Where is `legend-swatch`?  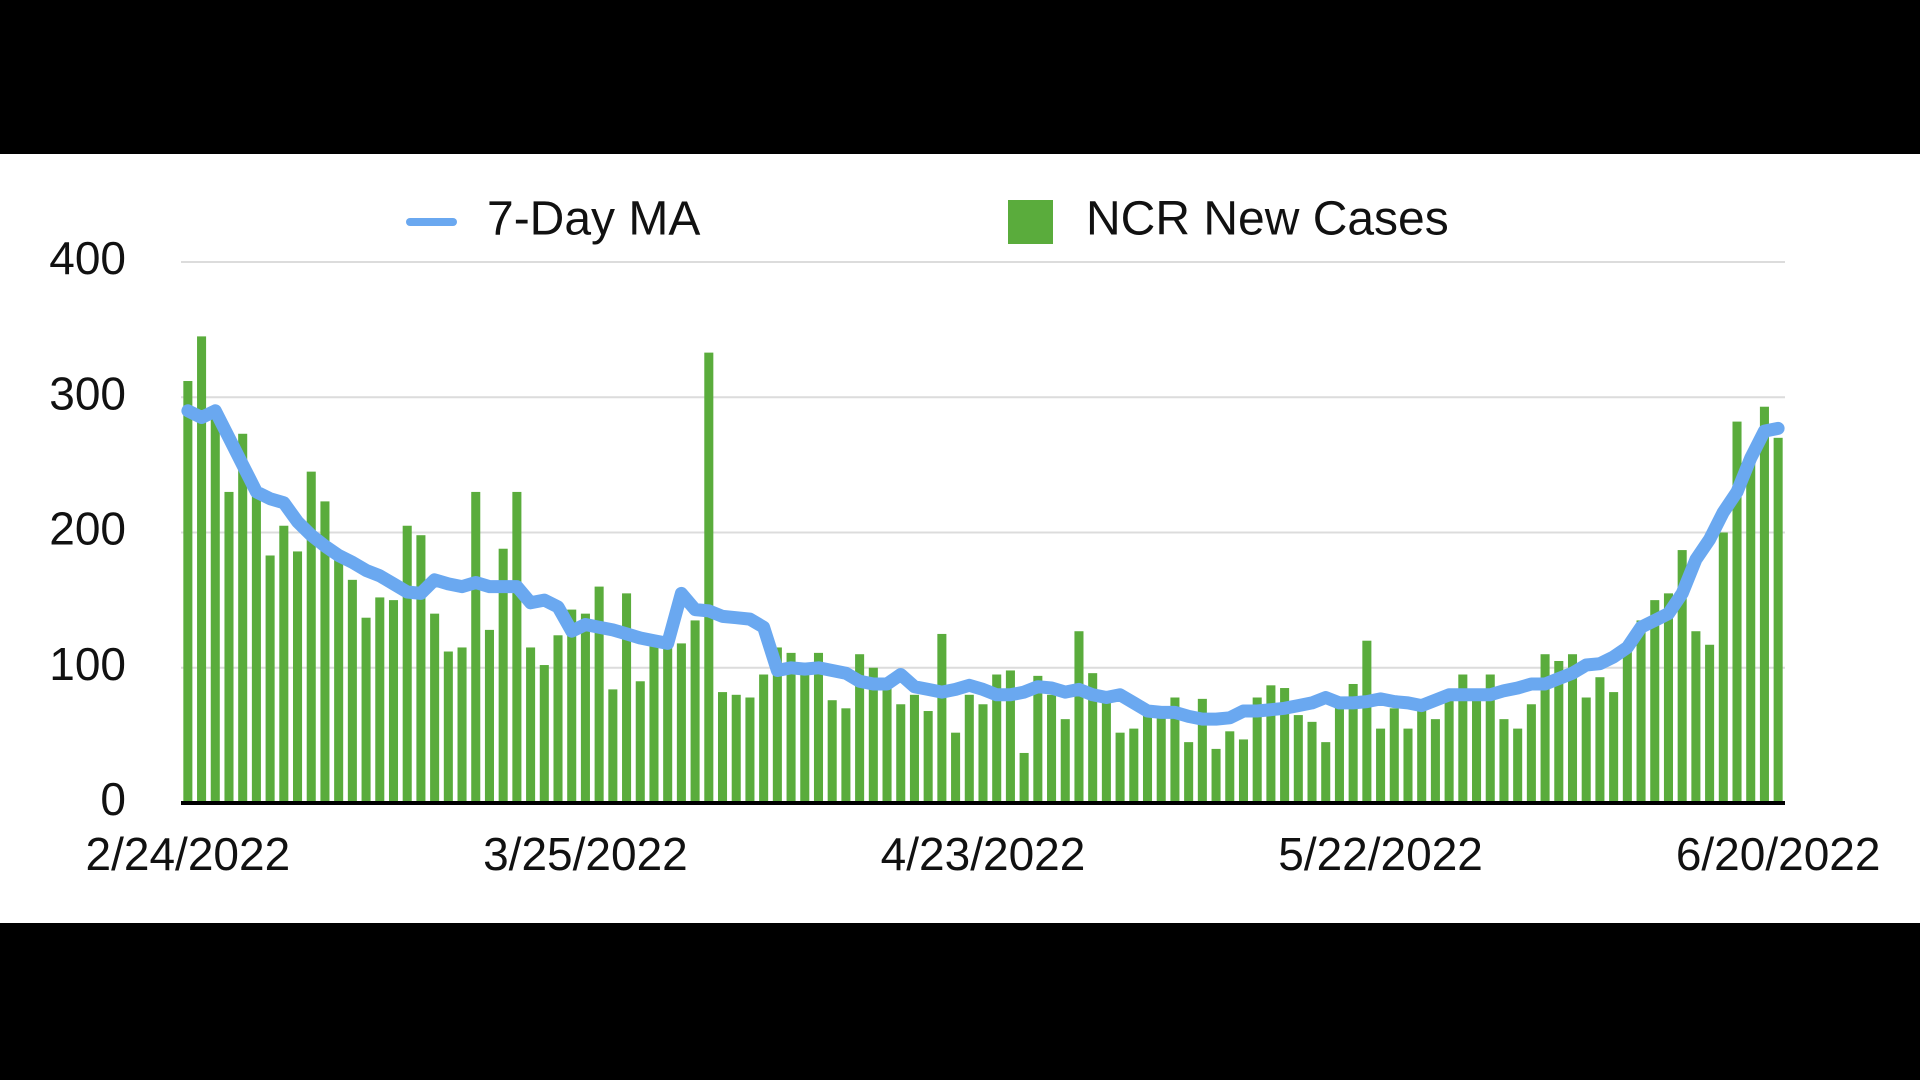 legend-swatch is located at coordinates (1030, 222).